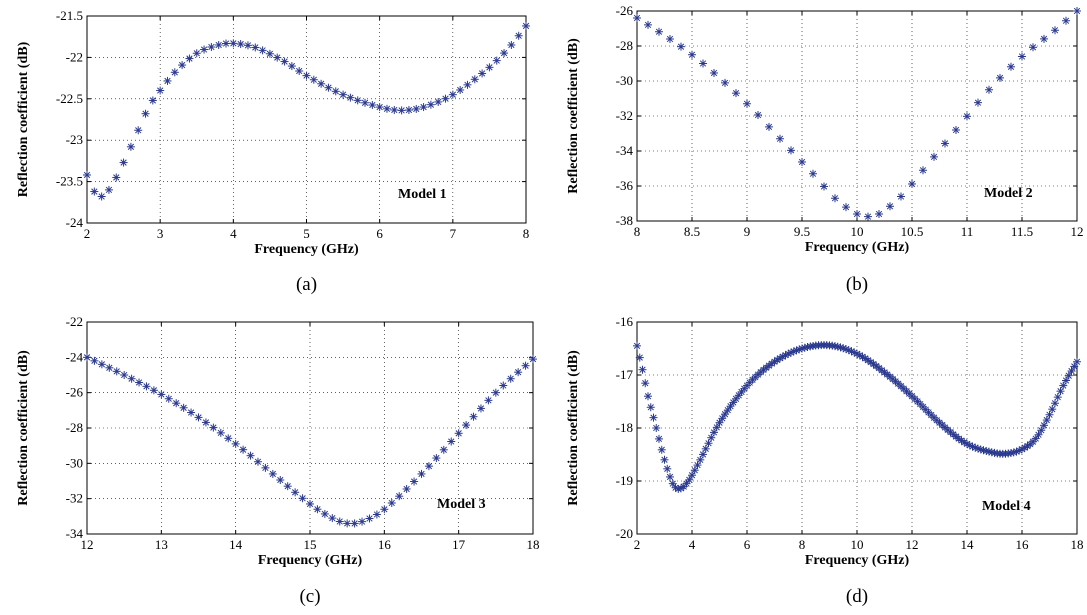 This screenshot has height=615, width=1087. Describe the element at coordinates (624, 45) in the screenshot. I see `y-tick-label: -28` at that location.